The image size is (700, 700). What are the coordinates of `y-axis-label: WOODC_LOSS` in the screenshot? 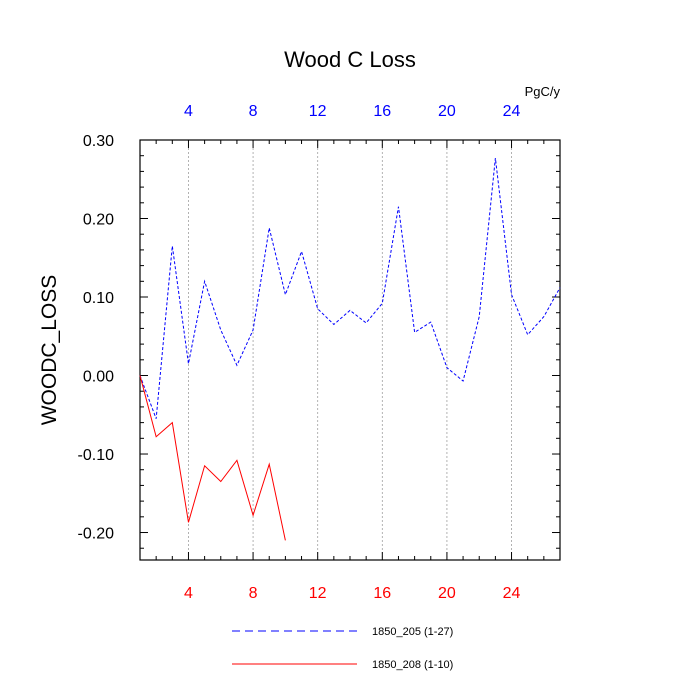 It's located at (49, 350).